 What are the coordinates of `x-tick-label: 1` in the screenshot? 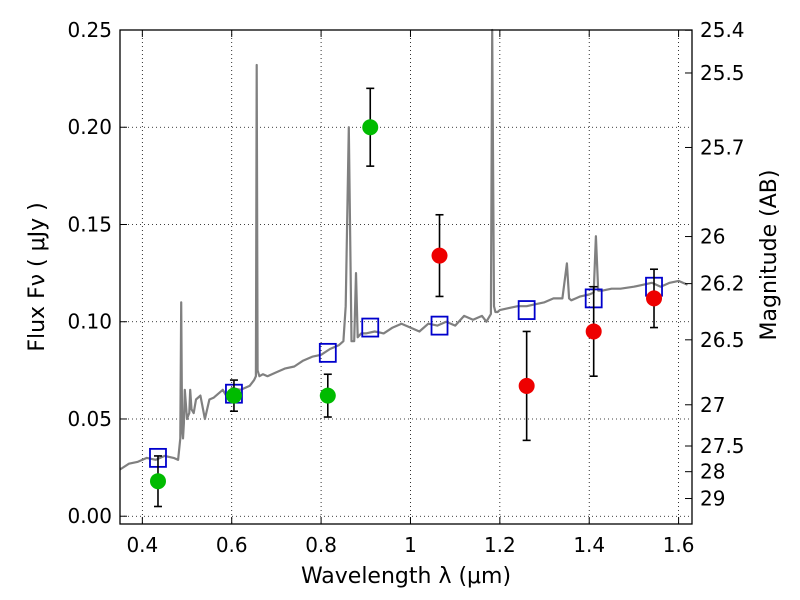 It's located at (410, 545).